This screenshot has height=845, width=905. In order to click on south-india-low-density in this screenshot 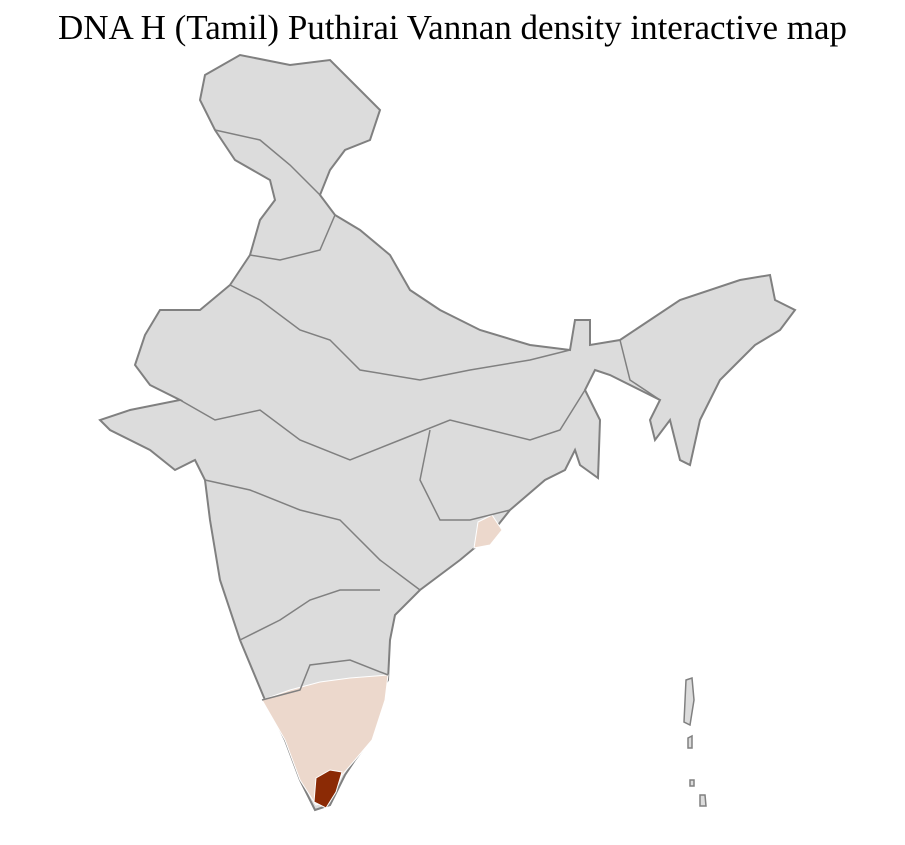, I will do `click(325, 740)`.